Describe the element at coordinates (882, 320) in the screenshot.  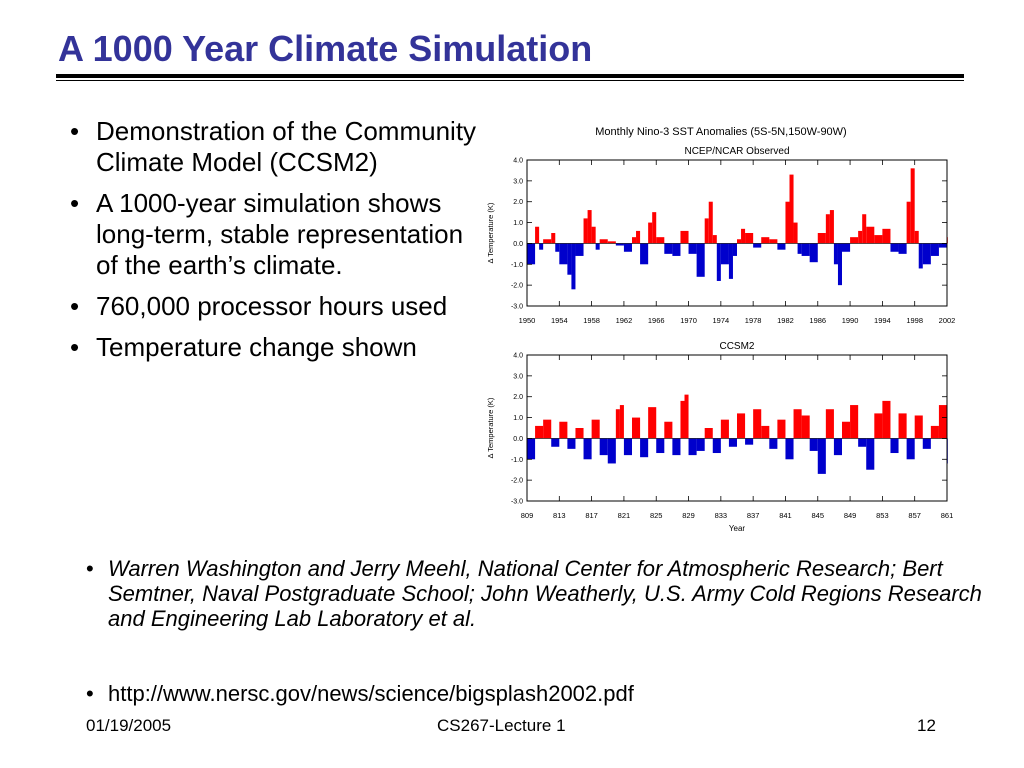
I see `x-tick-label: 1994` at that location.